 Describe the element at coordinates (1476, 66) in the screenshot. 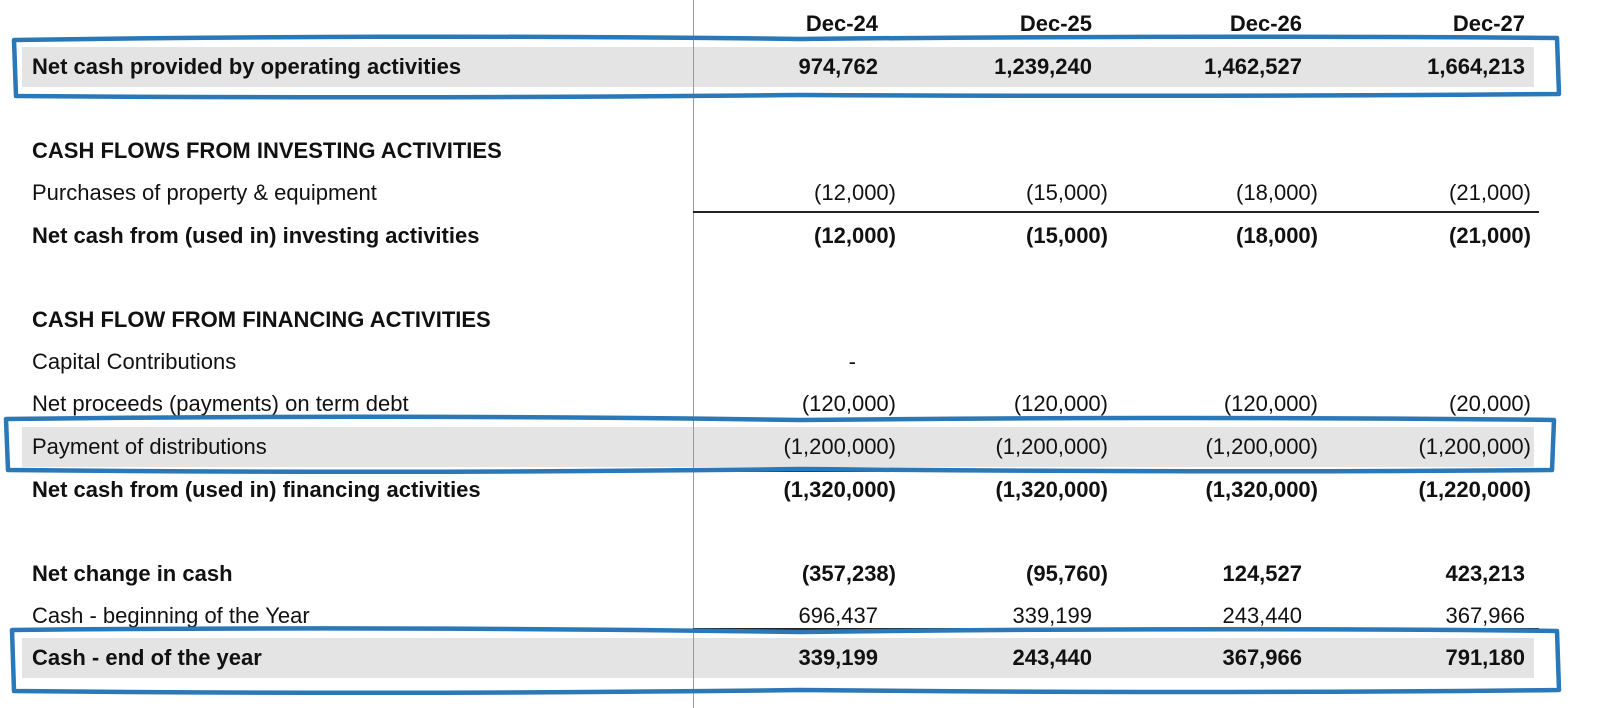

I see `value-dec-27: 1,664,213` at that location.